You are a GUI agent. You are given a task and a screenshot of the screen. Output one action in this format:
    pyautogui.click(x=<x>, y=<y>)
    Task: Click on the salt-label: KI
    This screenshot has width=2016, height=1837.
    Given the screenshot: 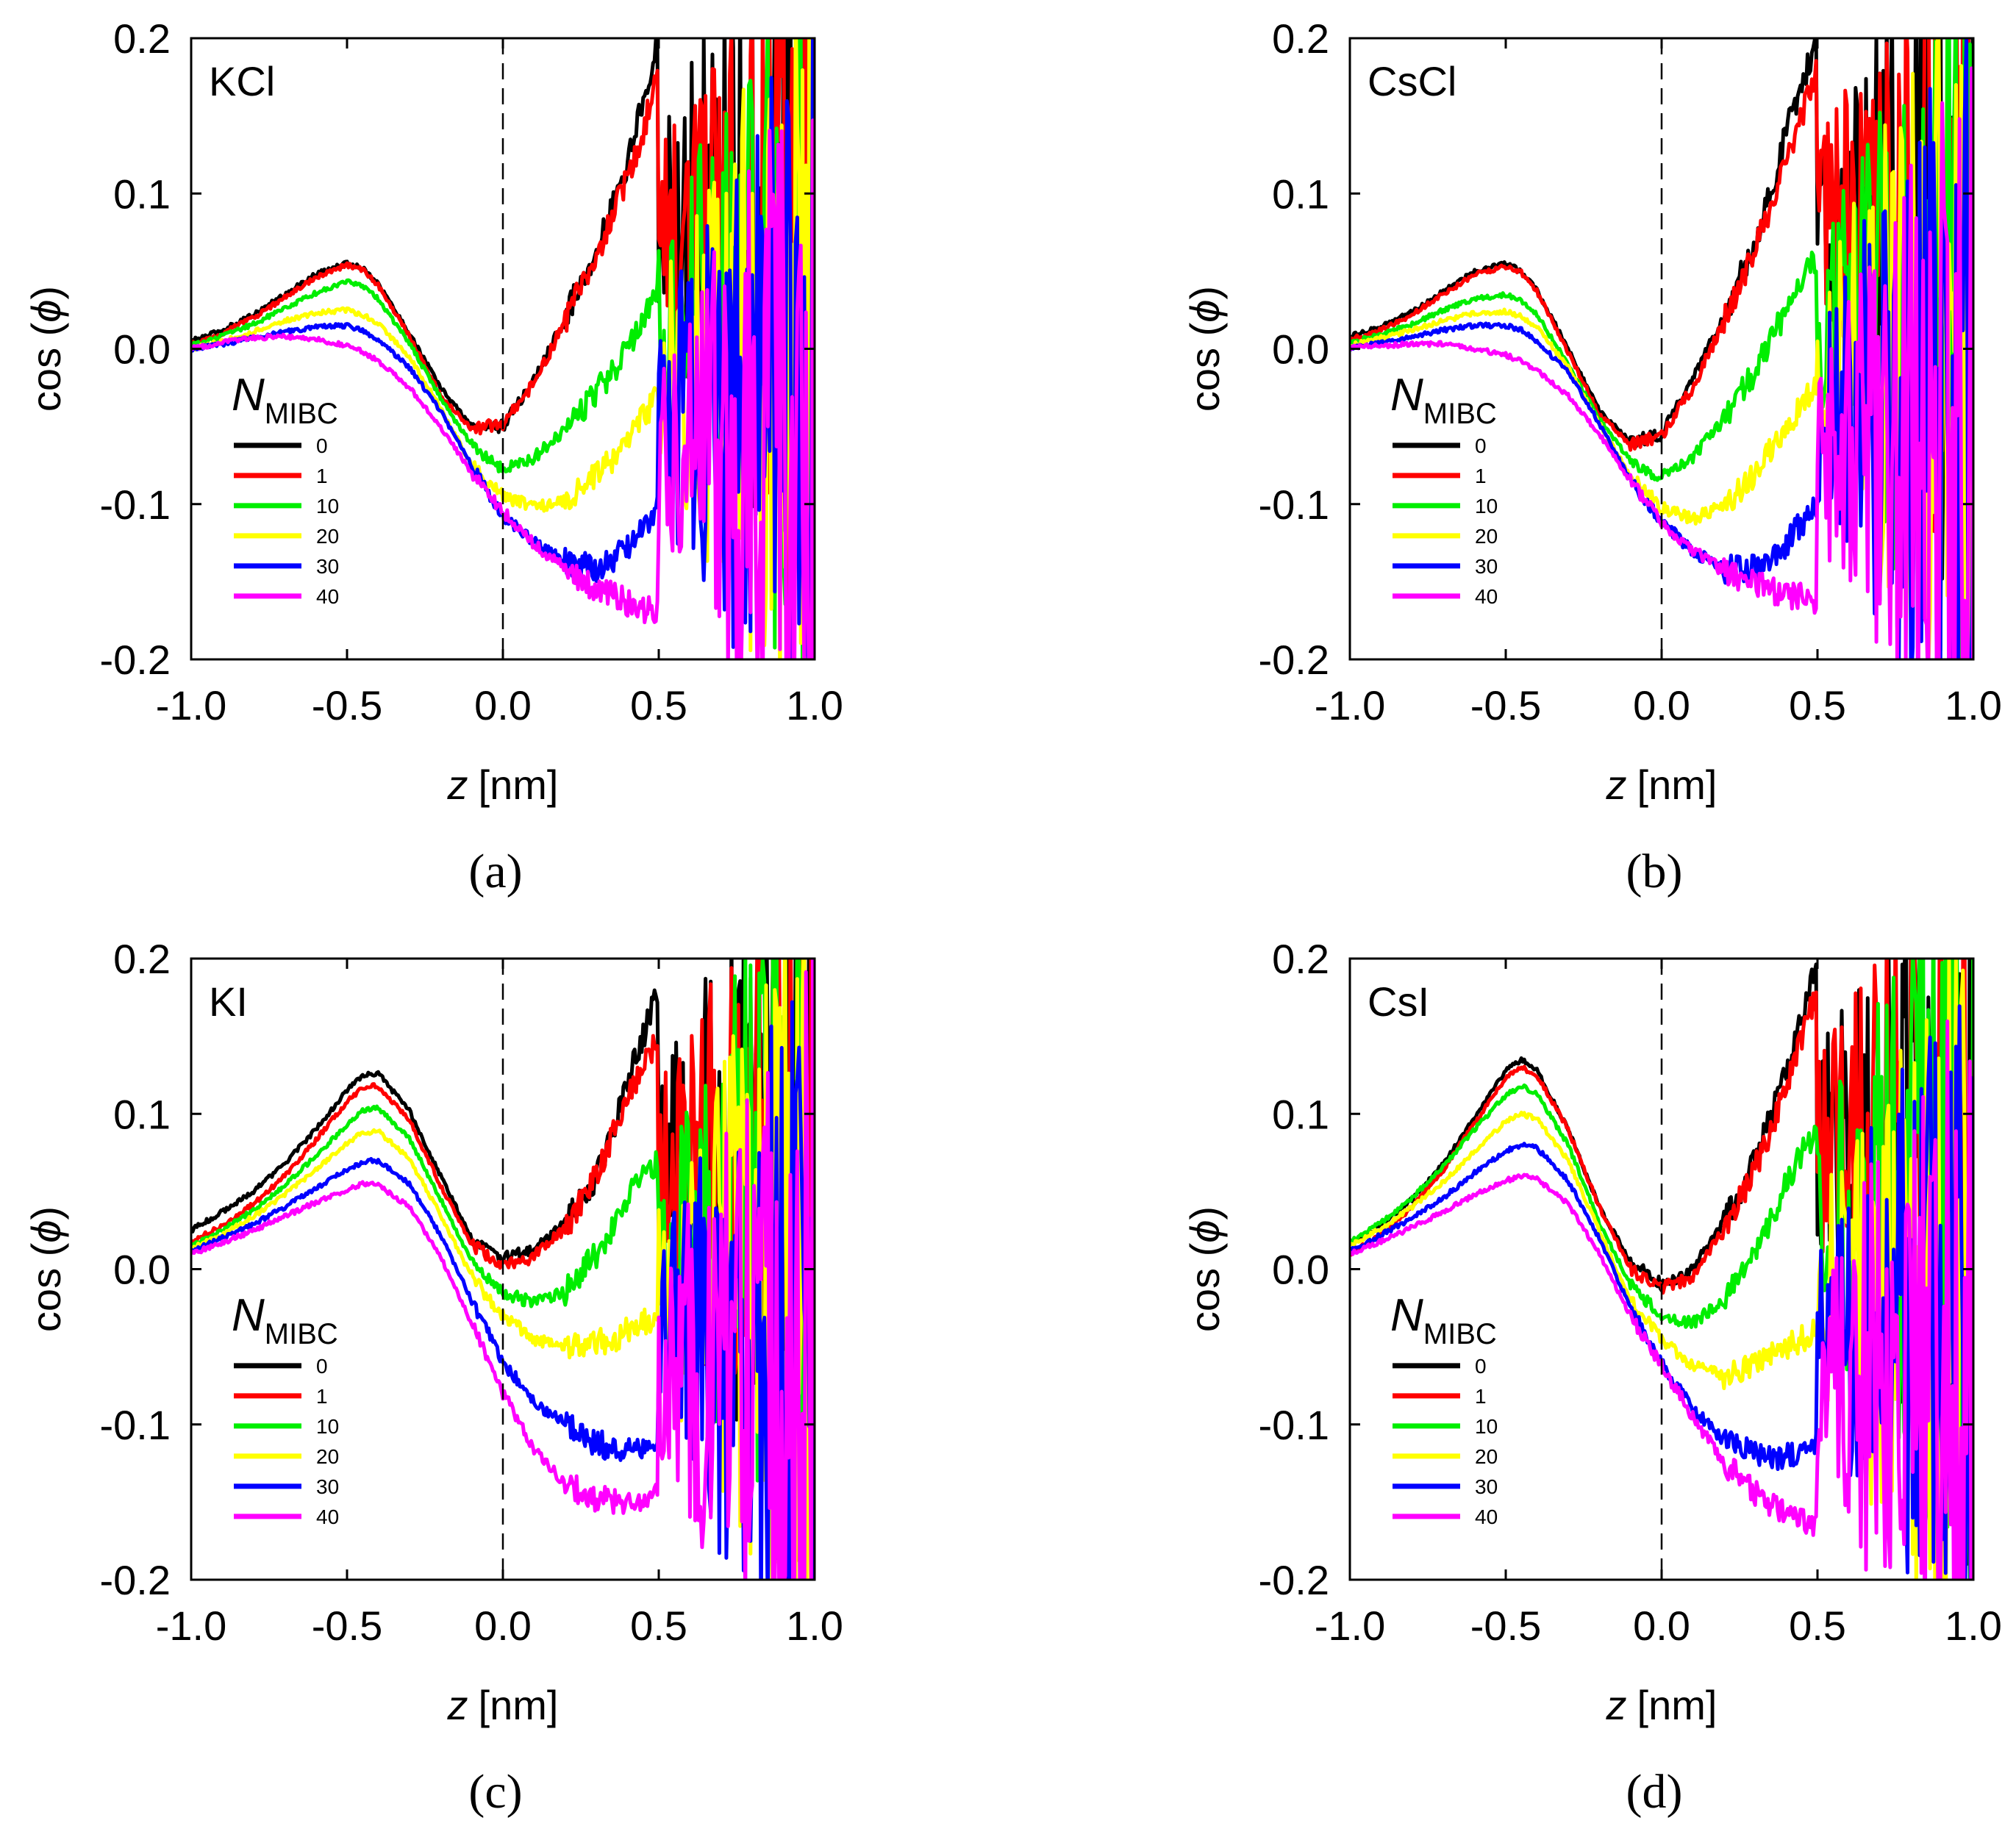 What is the action you would take?
    pyautogui.click(x=229, y=1001)
    